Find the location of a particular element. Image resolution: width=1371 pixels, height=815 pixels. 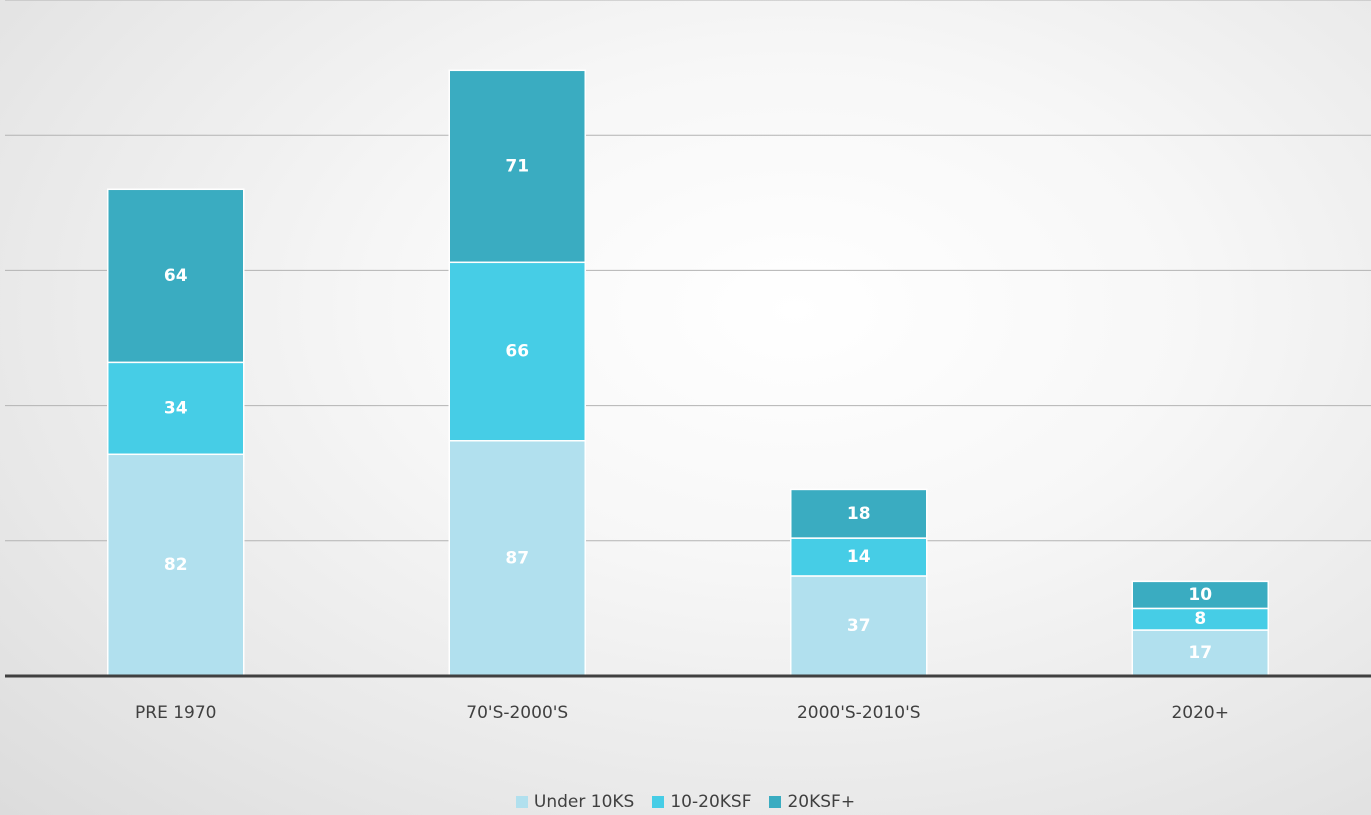

data-label: 66 is located at coordinates (517, 352).